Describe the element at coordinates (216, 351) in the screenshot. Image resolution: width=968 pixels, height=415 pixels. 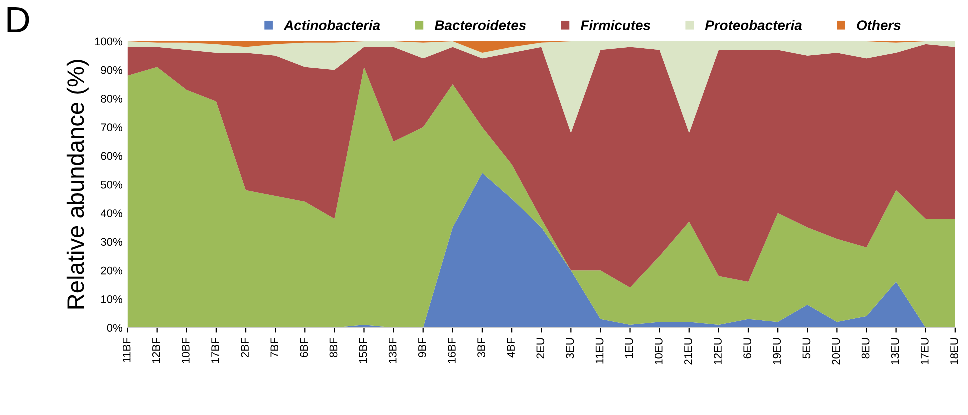
I see `x-tick-label: 17BF` at that location.